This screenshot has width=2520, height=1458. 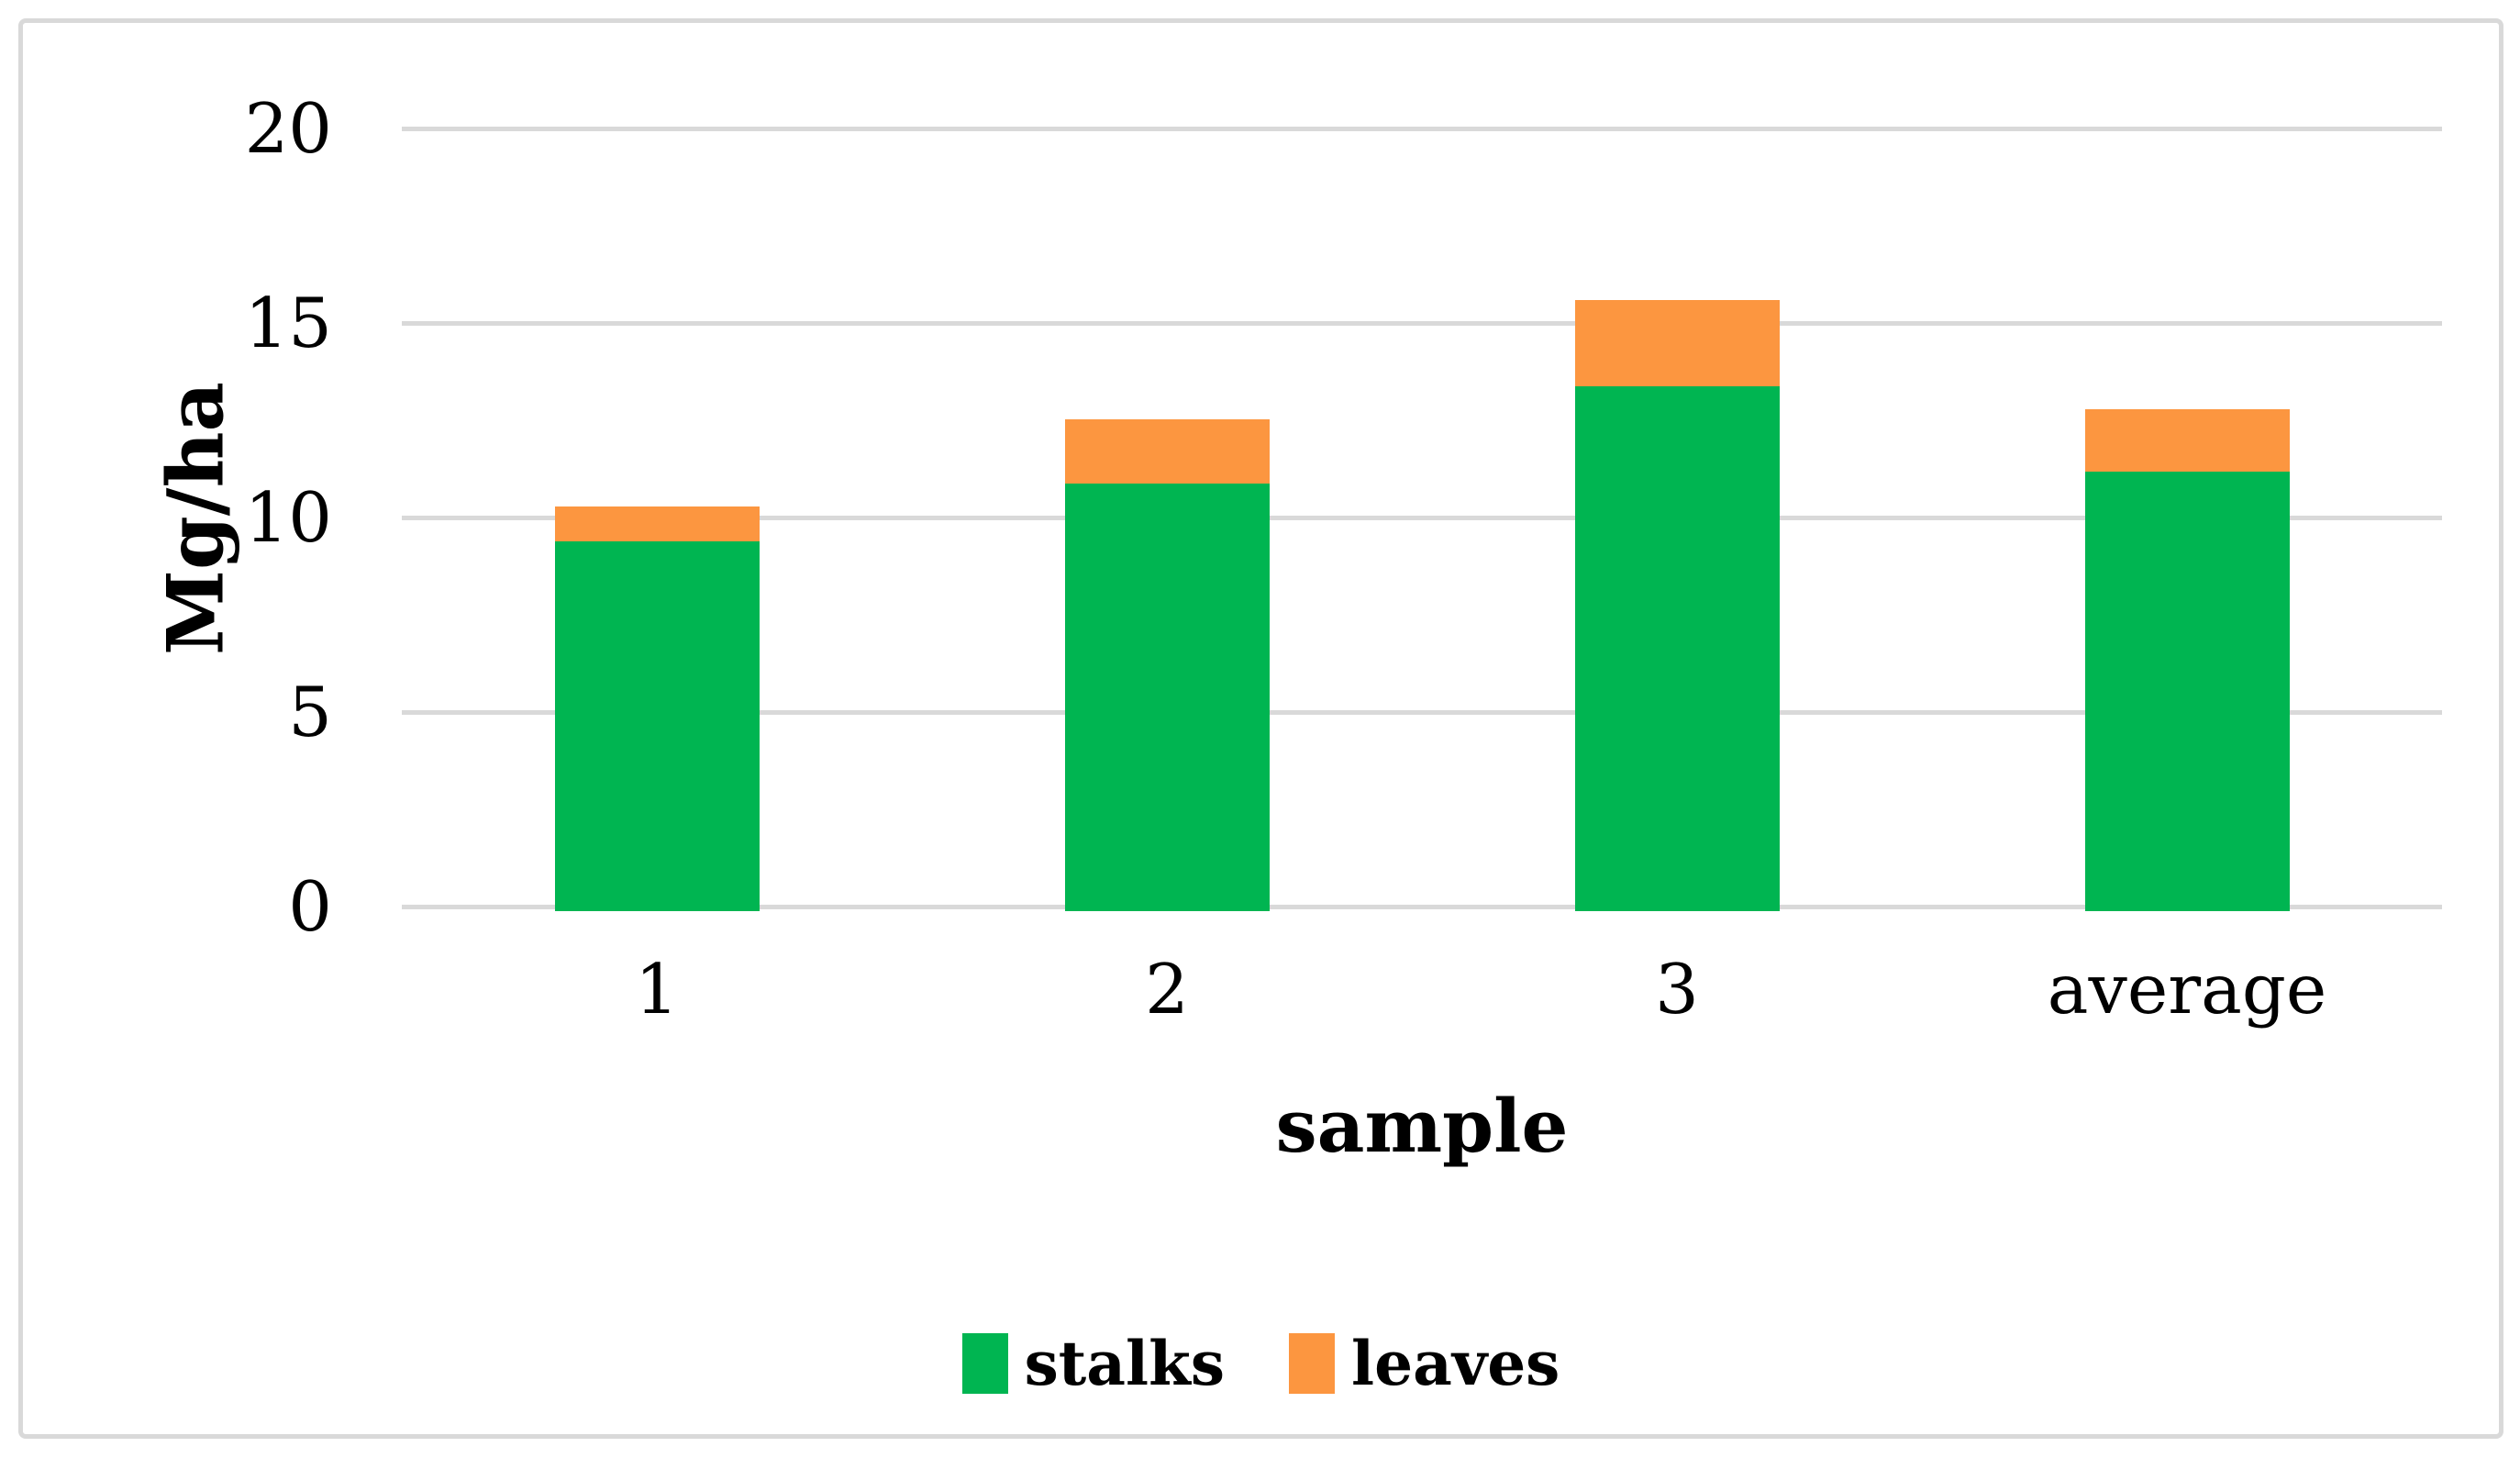 I want to click on bar-average, so click(x=2187, y=660).